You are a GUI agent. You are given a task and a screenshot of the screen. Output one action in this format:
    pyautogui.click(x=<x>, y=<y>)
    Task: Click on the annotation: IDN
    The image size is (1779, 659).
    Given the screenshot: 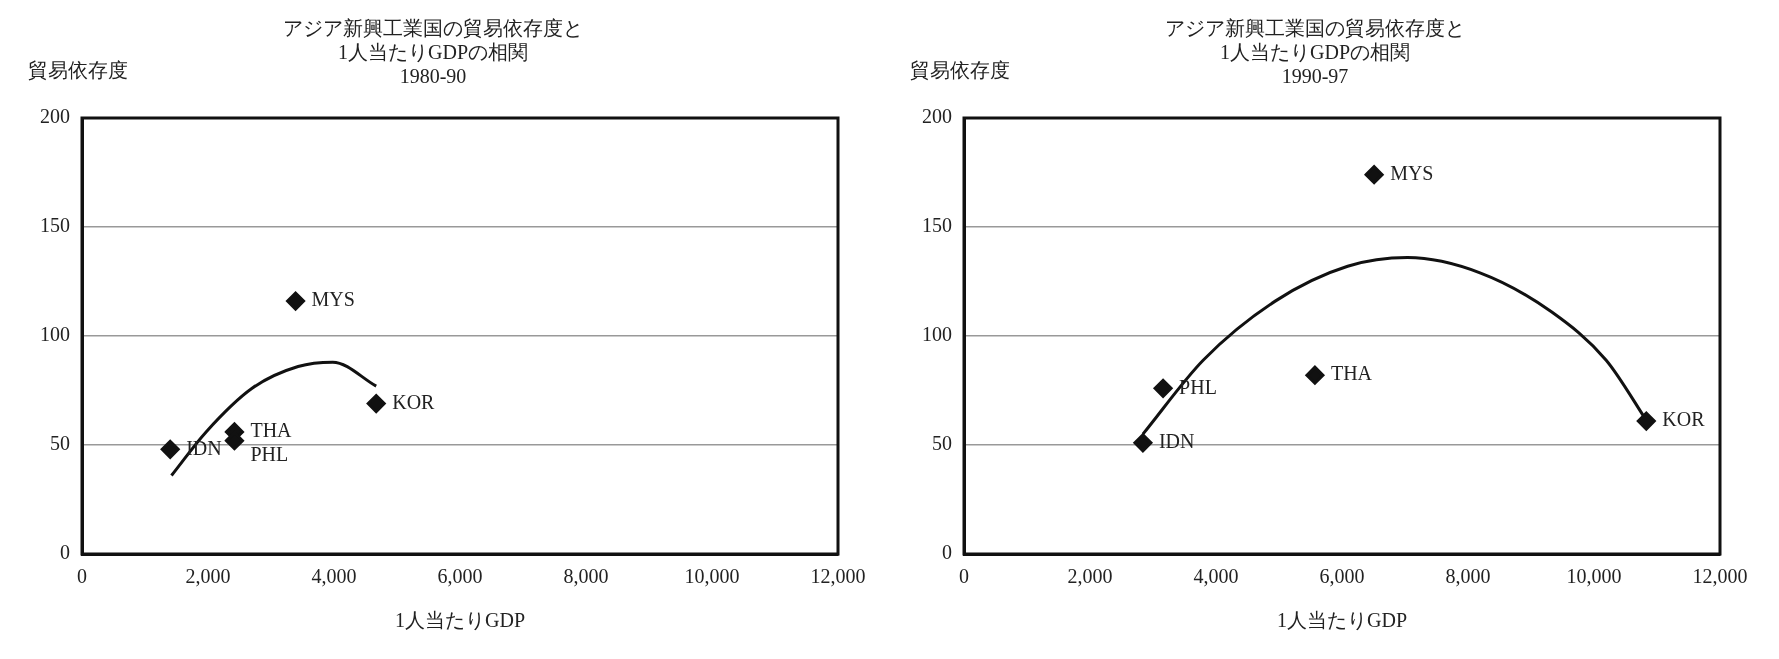 What is the action you would take?
    pyautogui.click(x=1176, y=441)
    